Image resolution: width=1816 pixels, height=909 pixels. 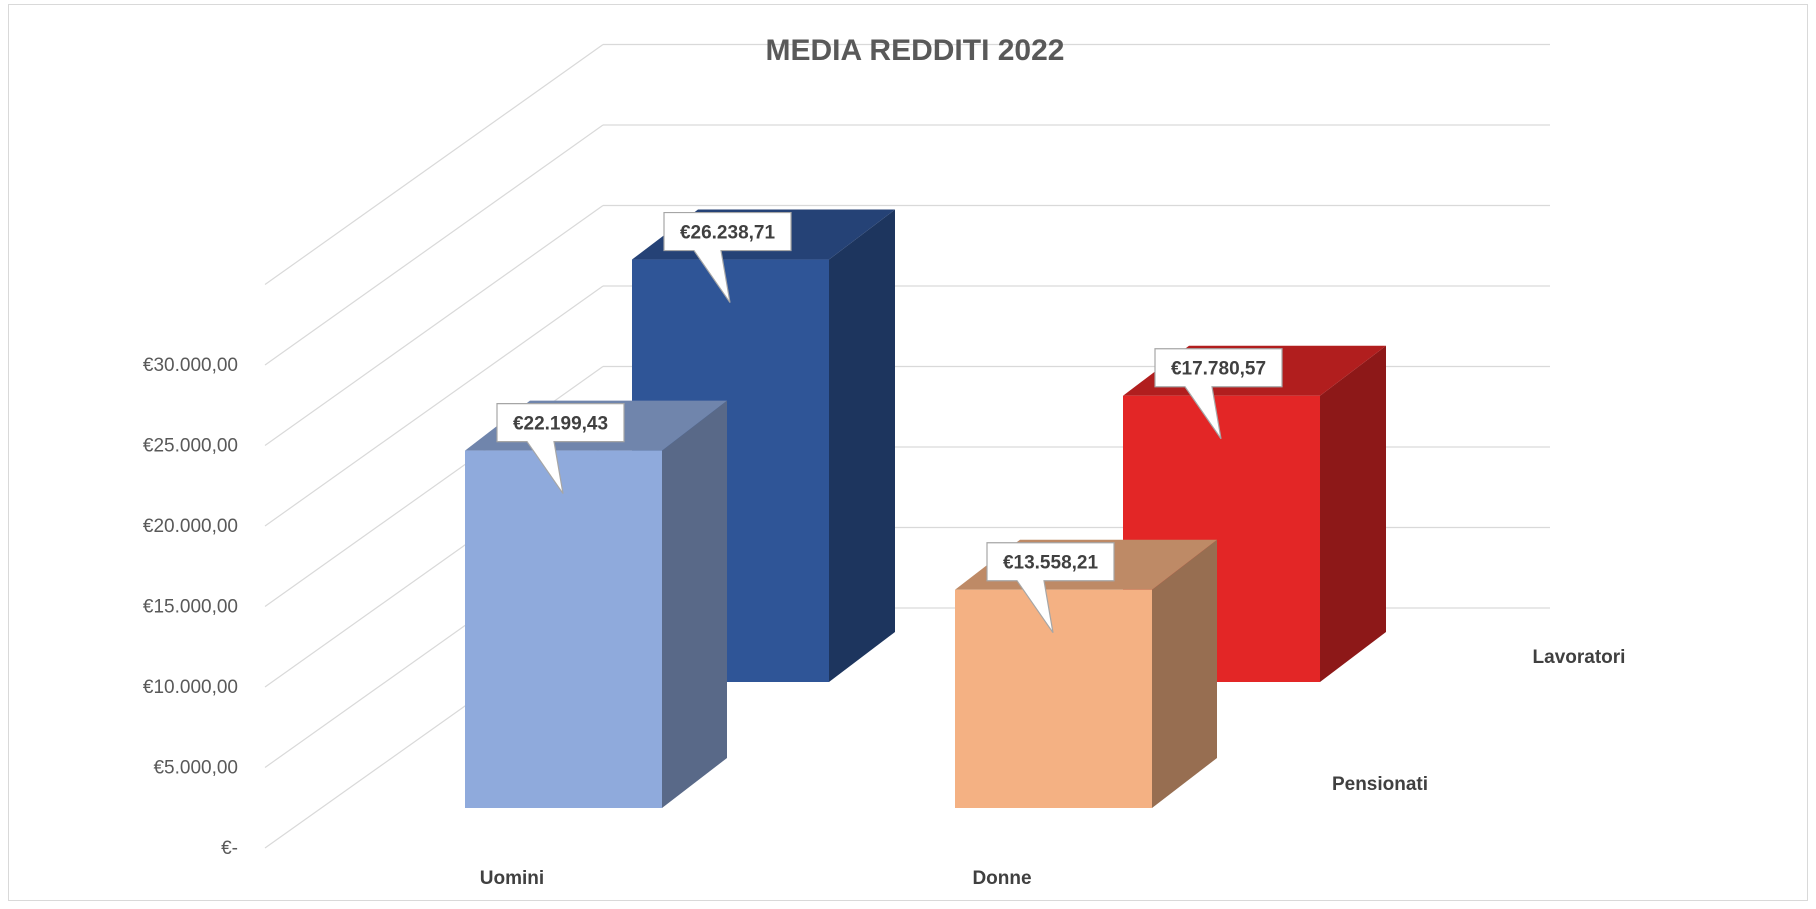 I want to click on y-tick-label: €20.000,00, so click(x=190, y=526).